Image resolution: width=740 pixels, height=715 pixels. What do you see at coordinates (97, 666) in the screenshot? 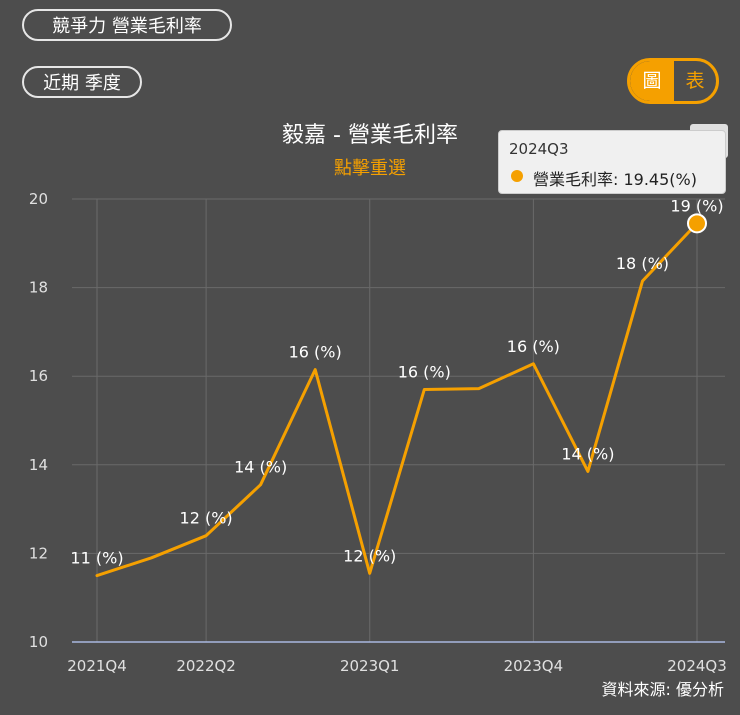
I see `x-tick-label: 2021Q4` at bounding box center [97, 666].